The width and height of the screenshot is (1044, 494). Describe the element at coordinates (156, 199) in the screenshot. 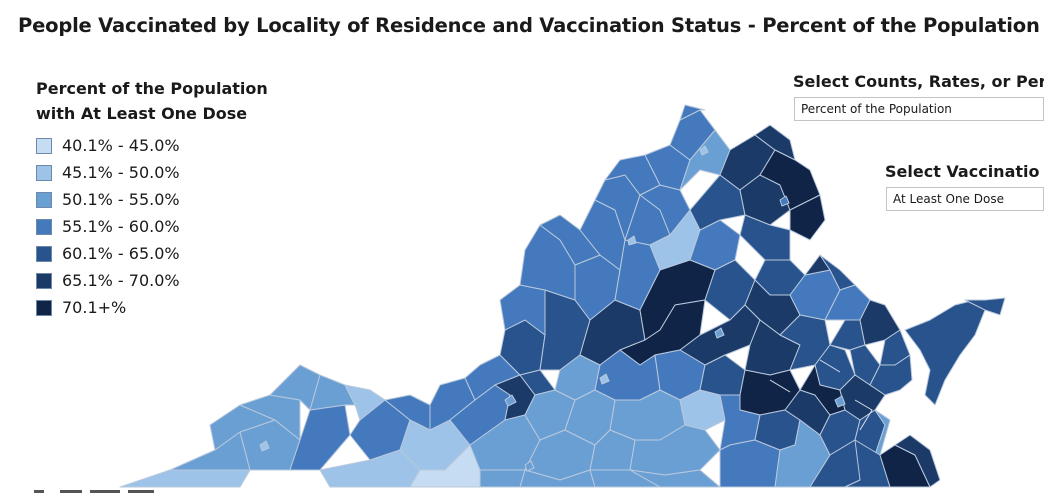

I see `legend-item: 50.1% - 55.0%` at that location.